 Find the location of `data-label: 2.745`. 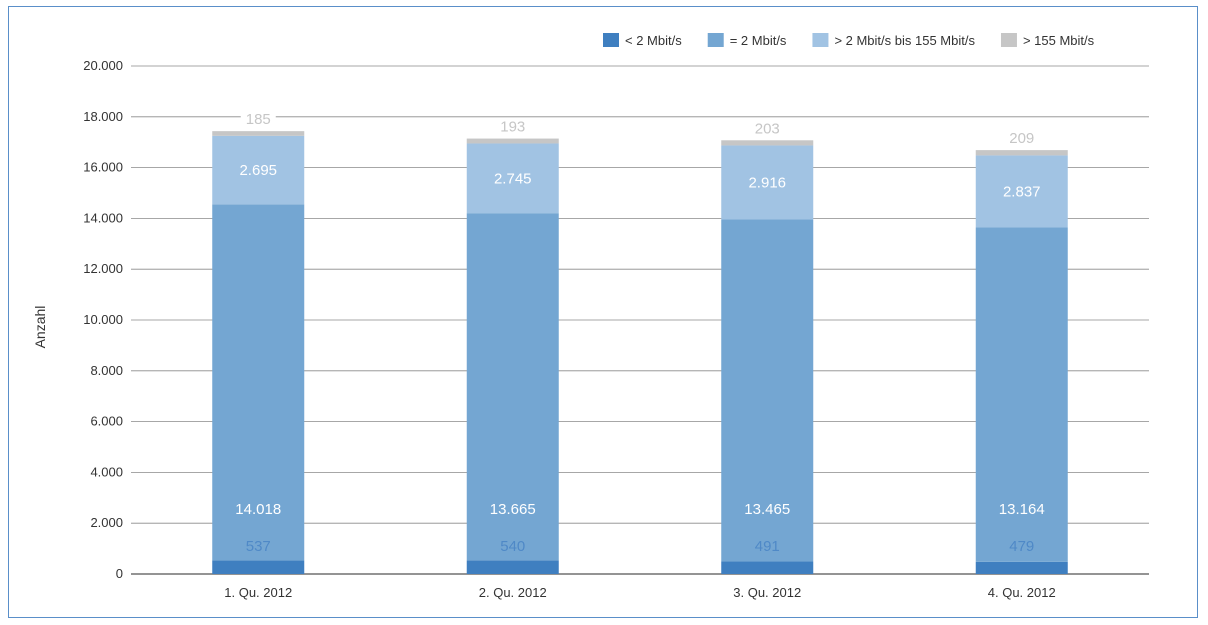

data-label: 2.745 is located at coordinates (513, 178).